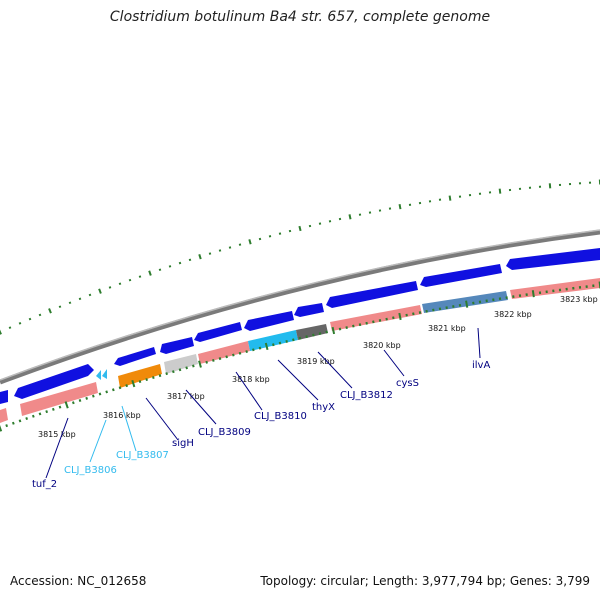 This screenshot has height=600, width=600. Describe the element at coordinates (142, 455) in the screenshot. I see `gene-label-CLJ_B3807: CLJ_B3807` at that location.